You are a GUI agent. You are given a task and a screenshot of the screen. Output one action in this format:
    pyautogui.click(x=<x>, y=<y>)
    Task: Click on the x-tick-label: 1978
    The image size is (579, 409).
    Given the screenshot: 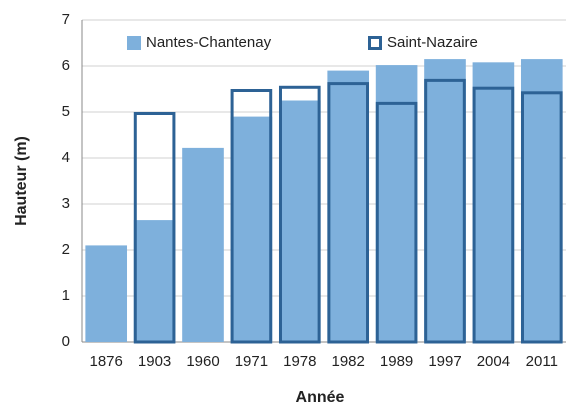 What is the action you would take?
    pyautogui.click(x=299, y=361)
    